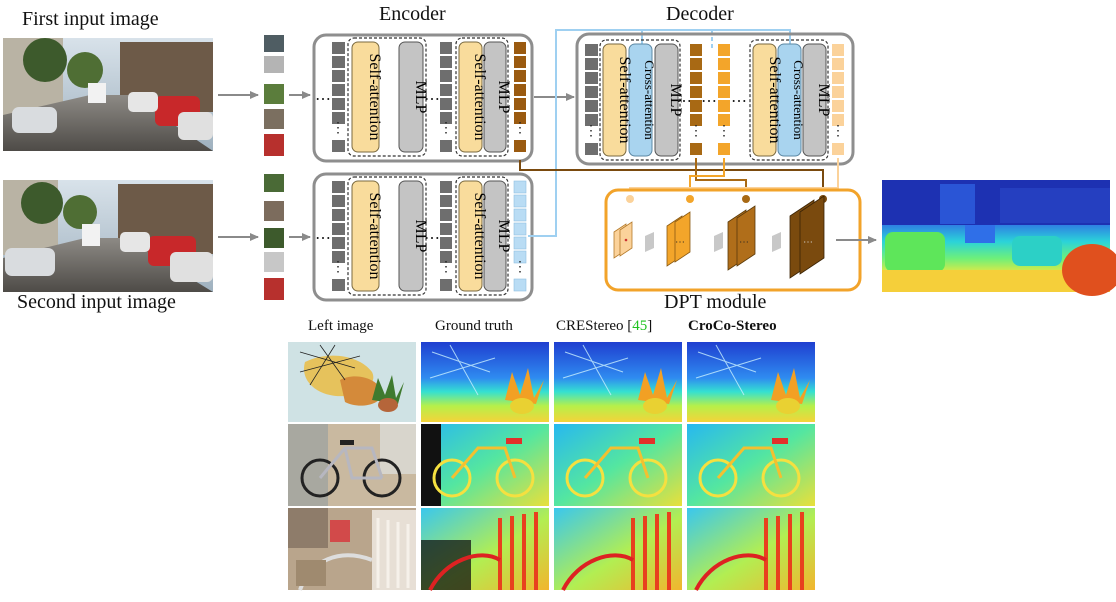 The image size is (1116, 602). What do you see at coordinates (341, 326) in the screenshot?
I see `column-header-left-image: Left image` at bounding box center [341, 326].